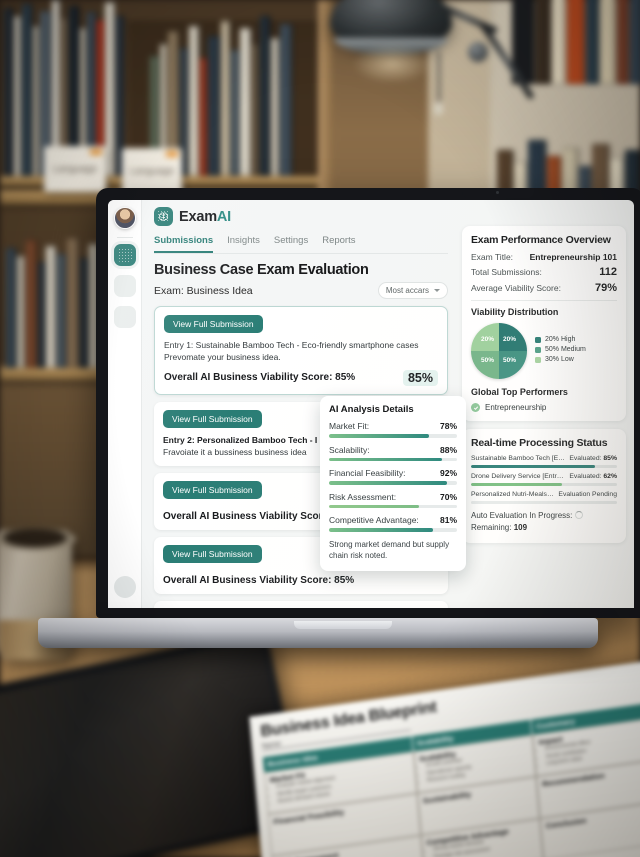 This screenshot has width=640, height=857. I want to click on brain-network-icon, so click(163, 216).